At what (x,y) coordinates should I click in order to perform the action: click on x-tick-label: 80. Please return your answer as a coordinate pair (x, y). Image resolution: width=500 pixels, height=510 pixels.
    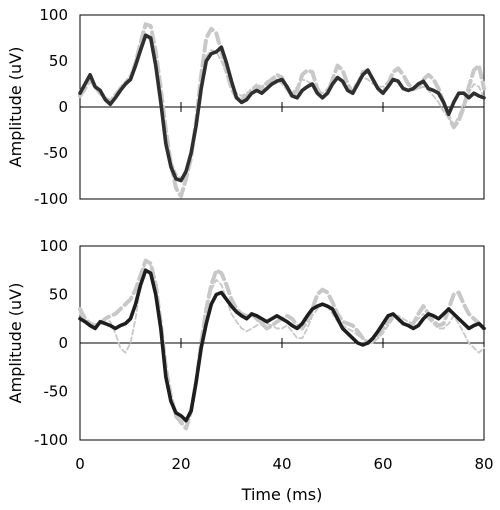
    Looking at the image, I should click on (483, 464).